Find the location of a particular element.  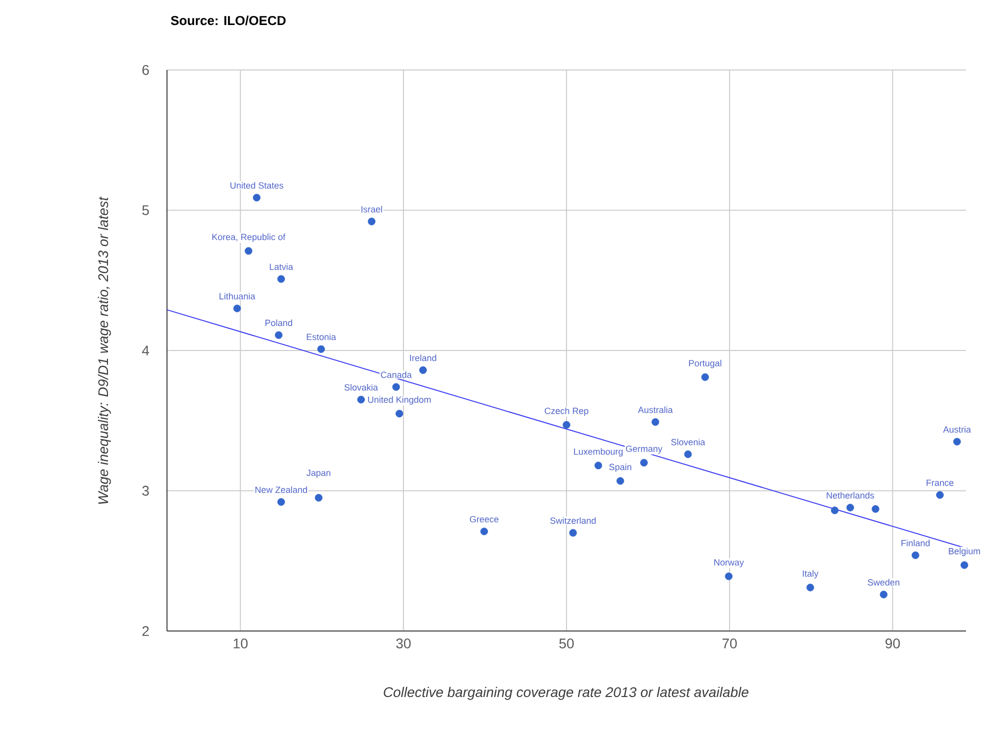

annotation: Israel is located at coordinates (372, 209).